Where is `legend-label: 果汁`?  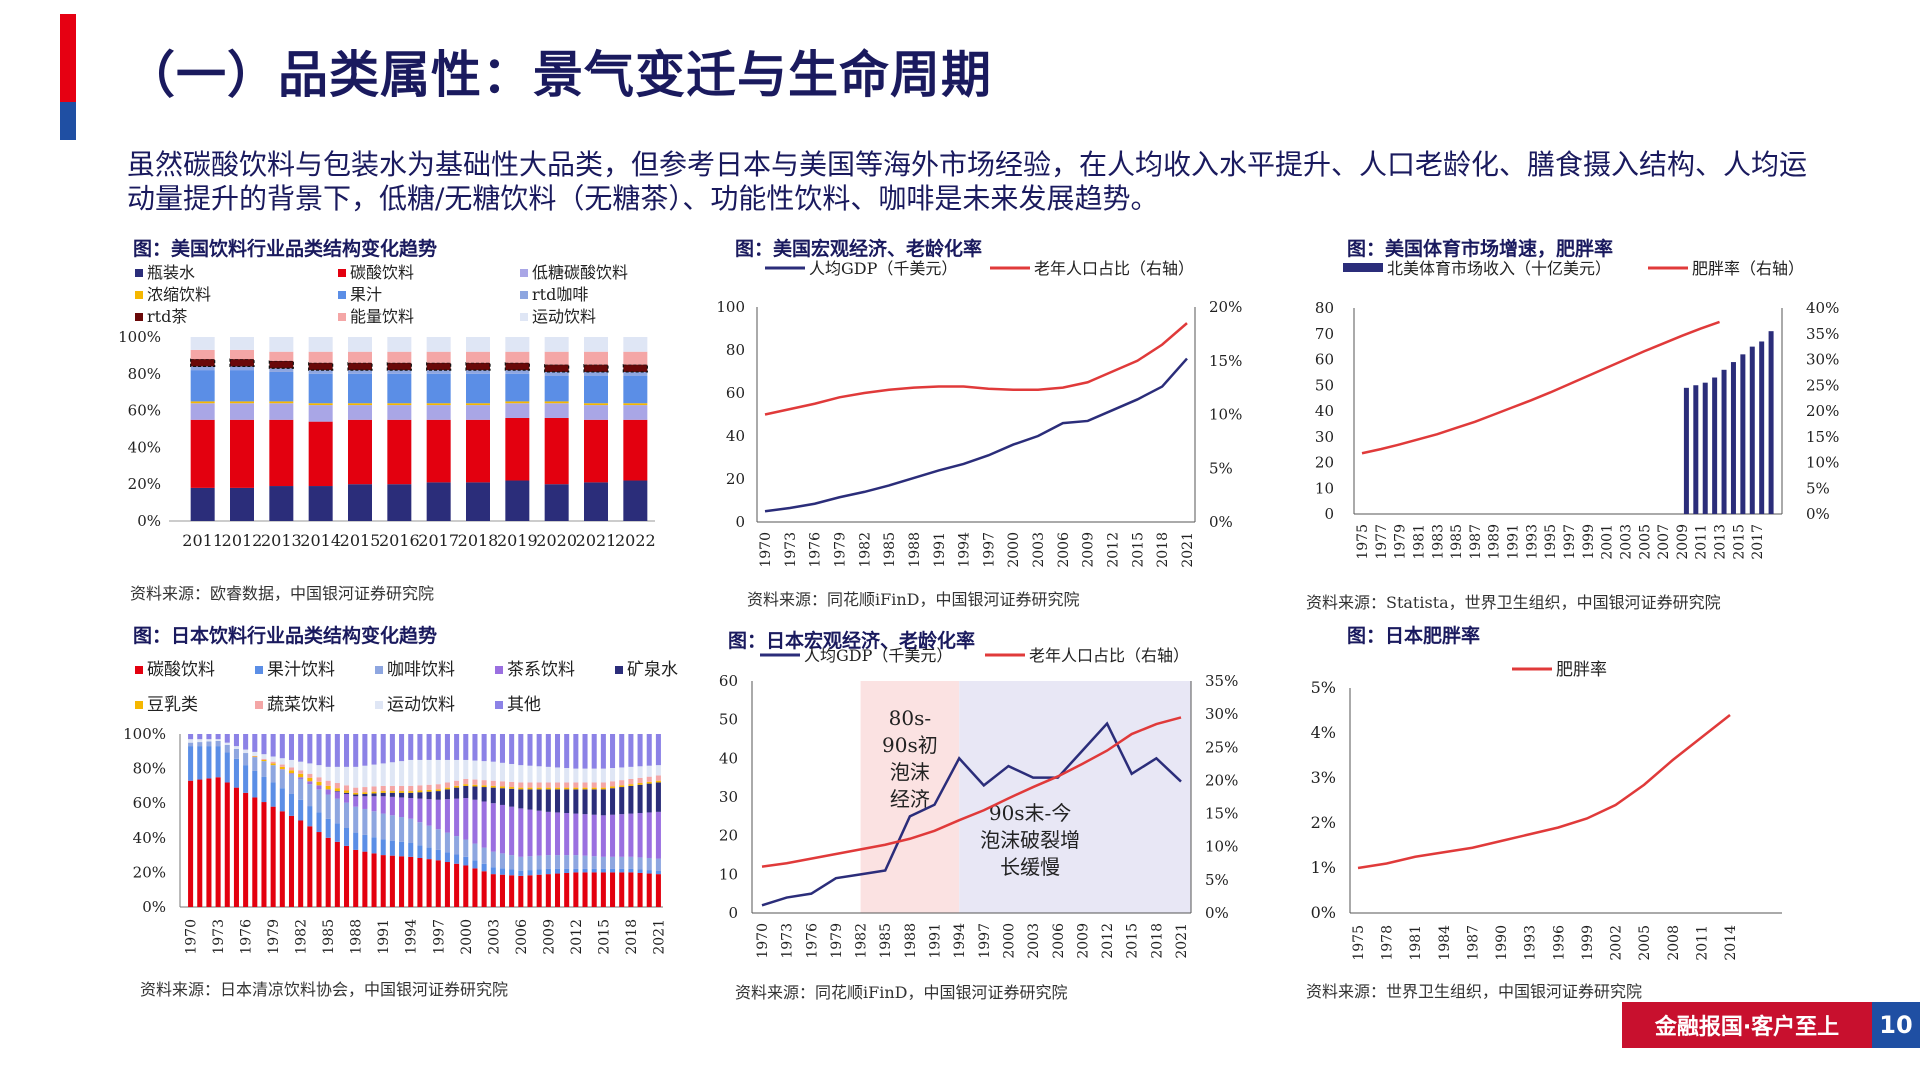
legend-label: 果汁 is located at coordinates (366, 294).